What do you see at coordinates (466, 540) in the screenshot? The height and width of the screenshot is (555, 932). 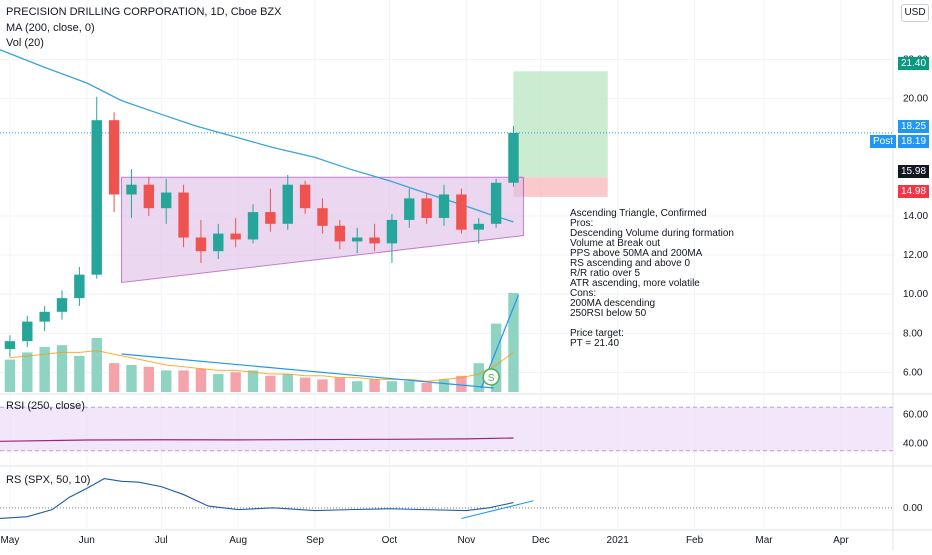 I see `time-tick-label: Nov` at bounding box center [466, 540].